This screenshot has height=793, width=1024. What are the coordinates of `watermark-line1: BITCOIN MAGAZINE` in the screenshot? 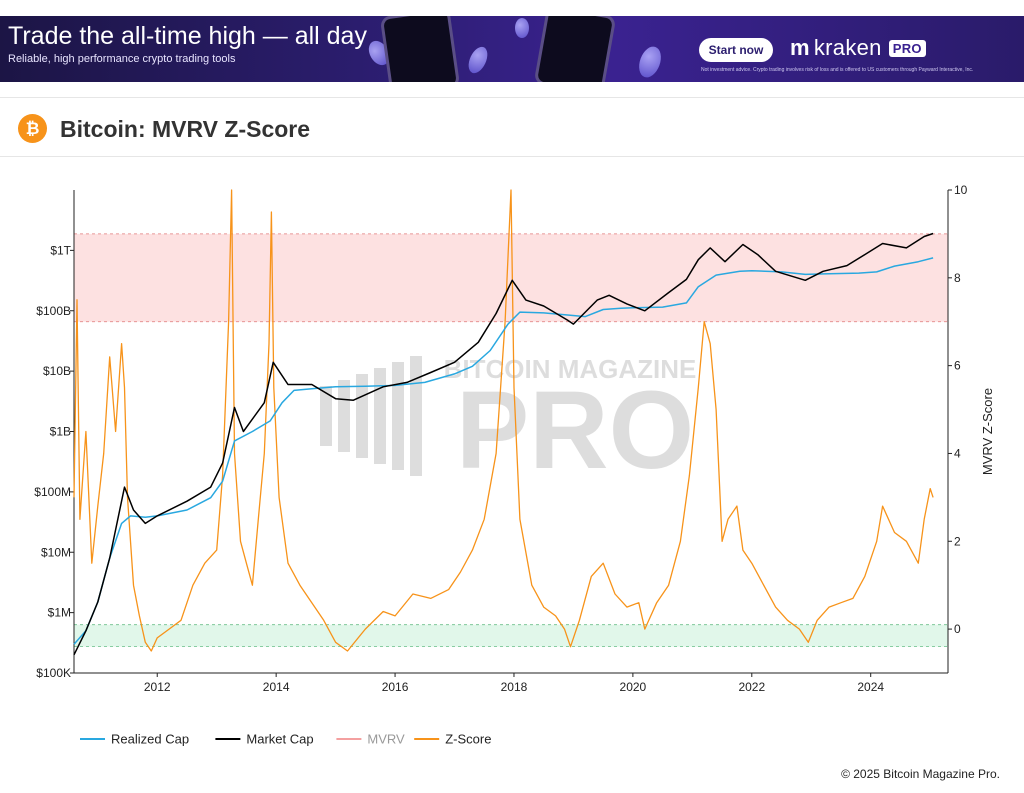 It's located at (570, 369).